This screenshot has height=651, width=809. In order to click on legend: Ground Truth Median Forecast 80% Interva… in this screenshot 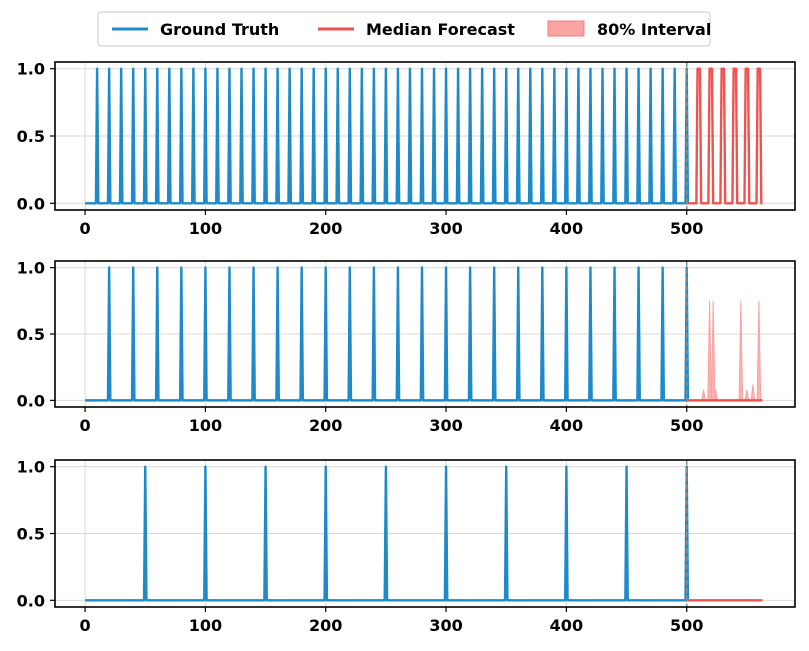, I will do `click(404, 29)`.